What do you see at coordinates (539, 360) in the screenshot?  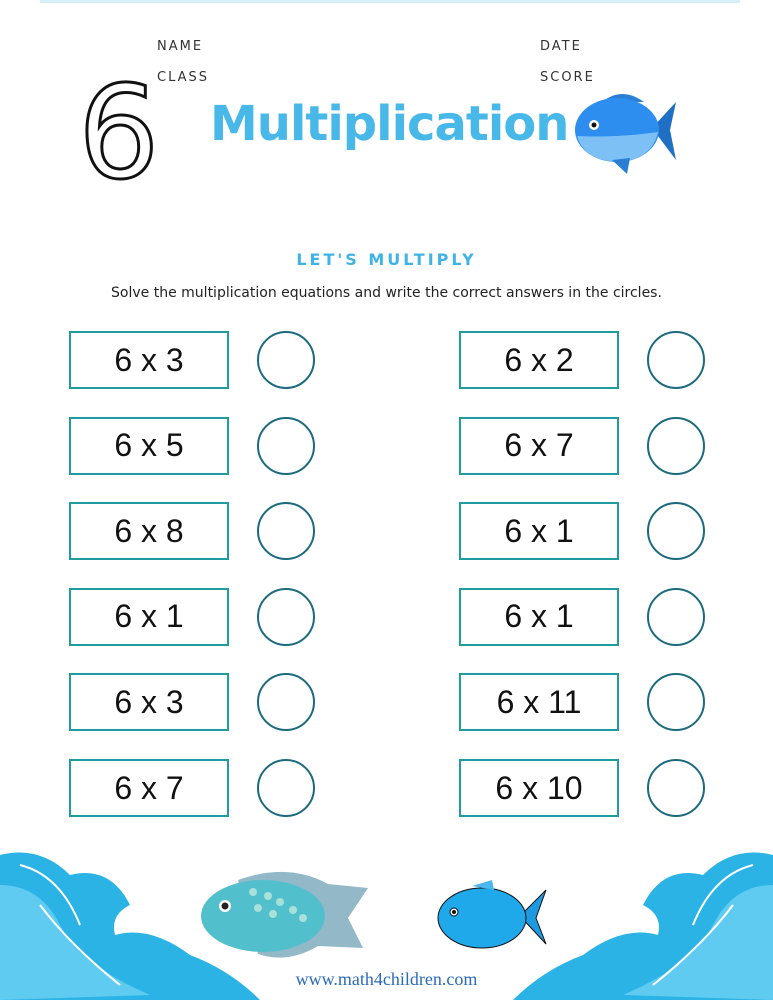 I see `equation-box: 6 x 2` at bounding box center [539, 360].